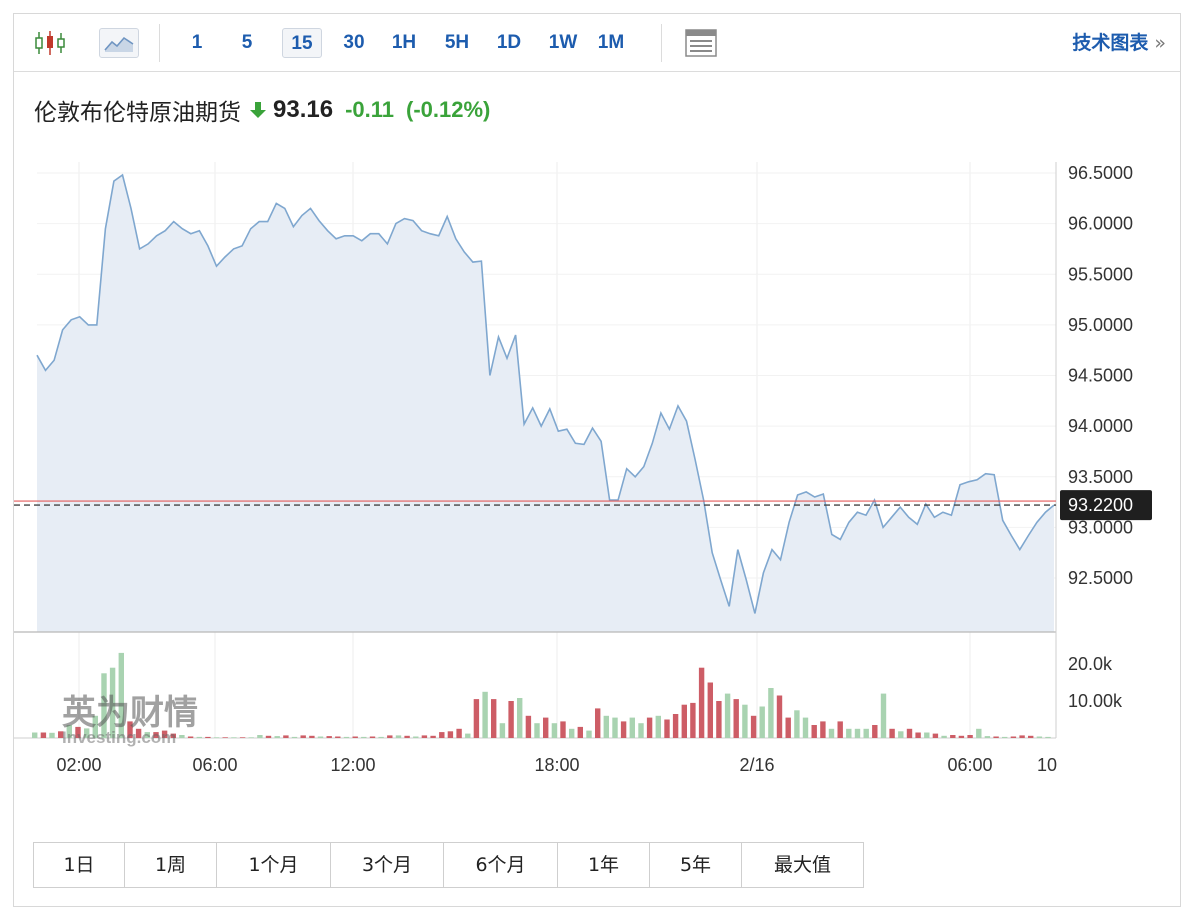  I want to click on technical-chart-link: 技术图表», so click(1119, 43).